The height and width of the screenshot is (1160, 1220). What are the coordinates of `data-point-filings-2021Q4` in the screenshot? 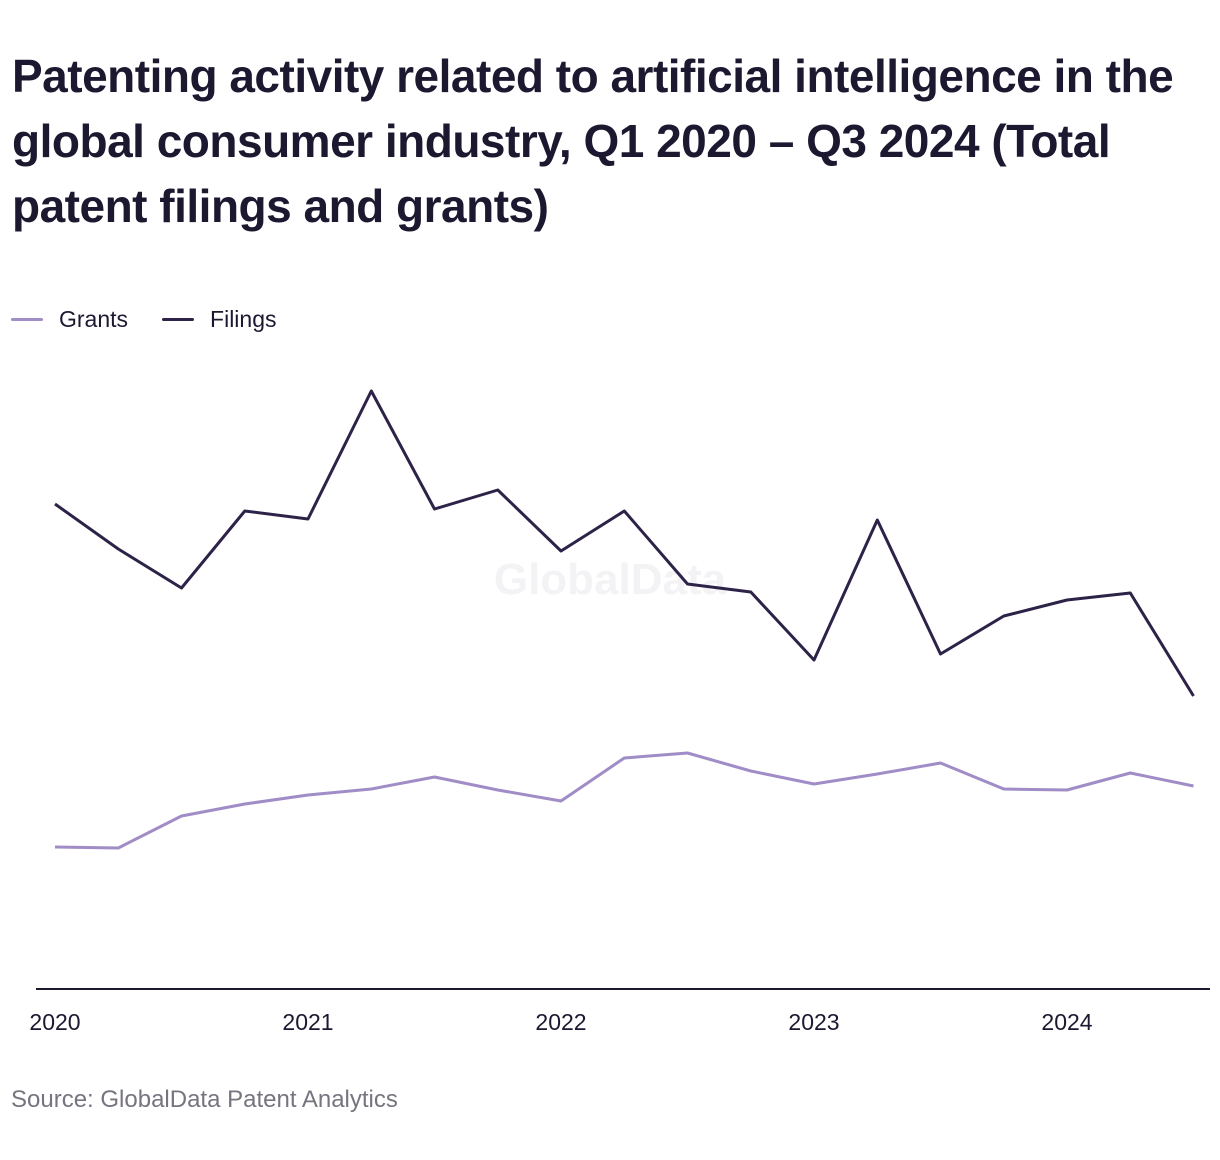 It's located at (498, 490).